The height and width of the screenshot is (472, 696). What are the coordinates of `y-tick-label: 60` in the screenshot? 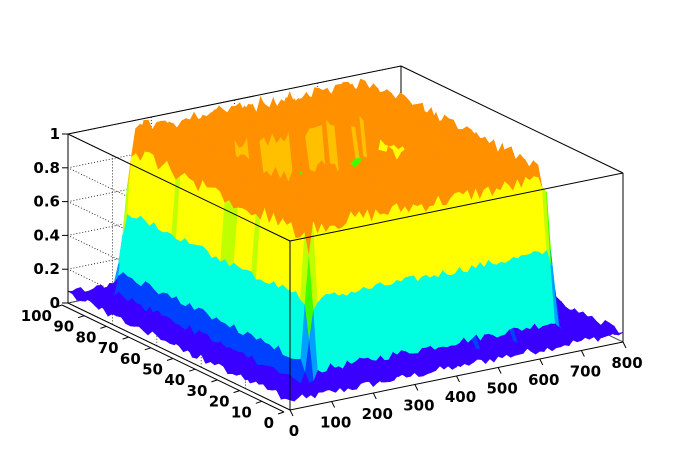 It's located at (130, 359).